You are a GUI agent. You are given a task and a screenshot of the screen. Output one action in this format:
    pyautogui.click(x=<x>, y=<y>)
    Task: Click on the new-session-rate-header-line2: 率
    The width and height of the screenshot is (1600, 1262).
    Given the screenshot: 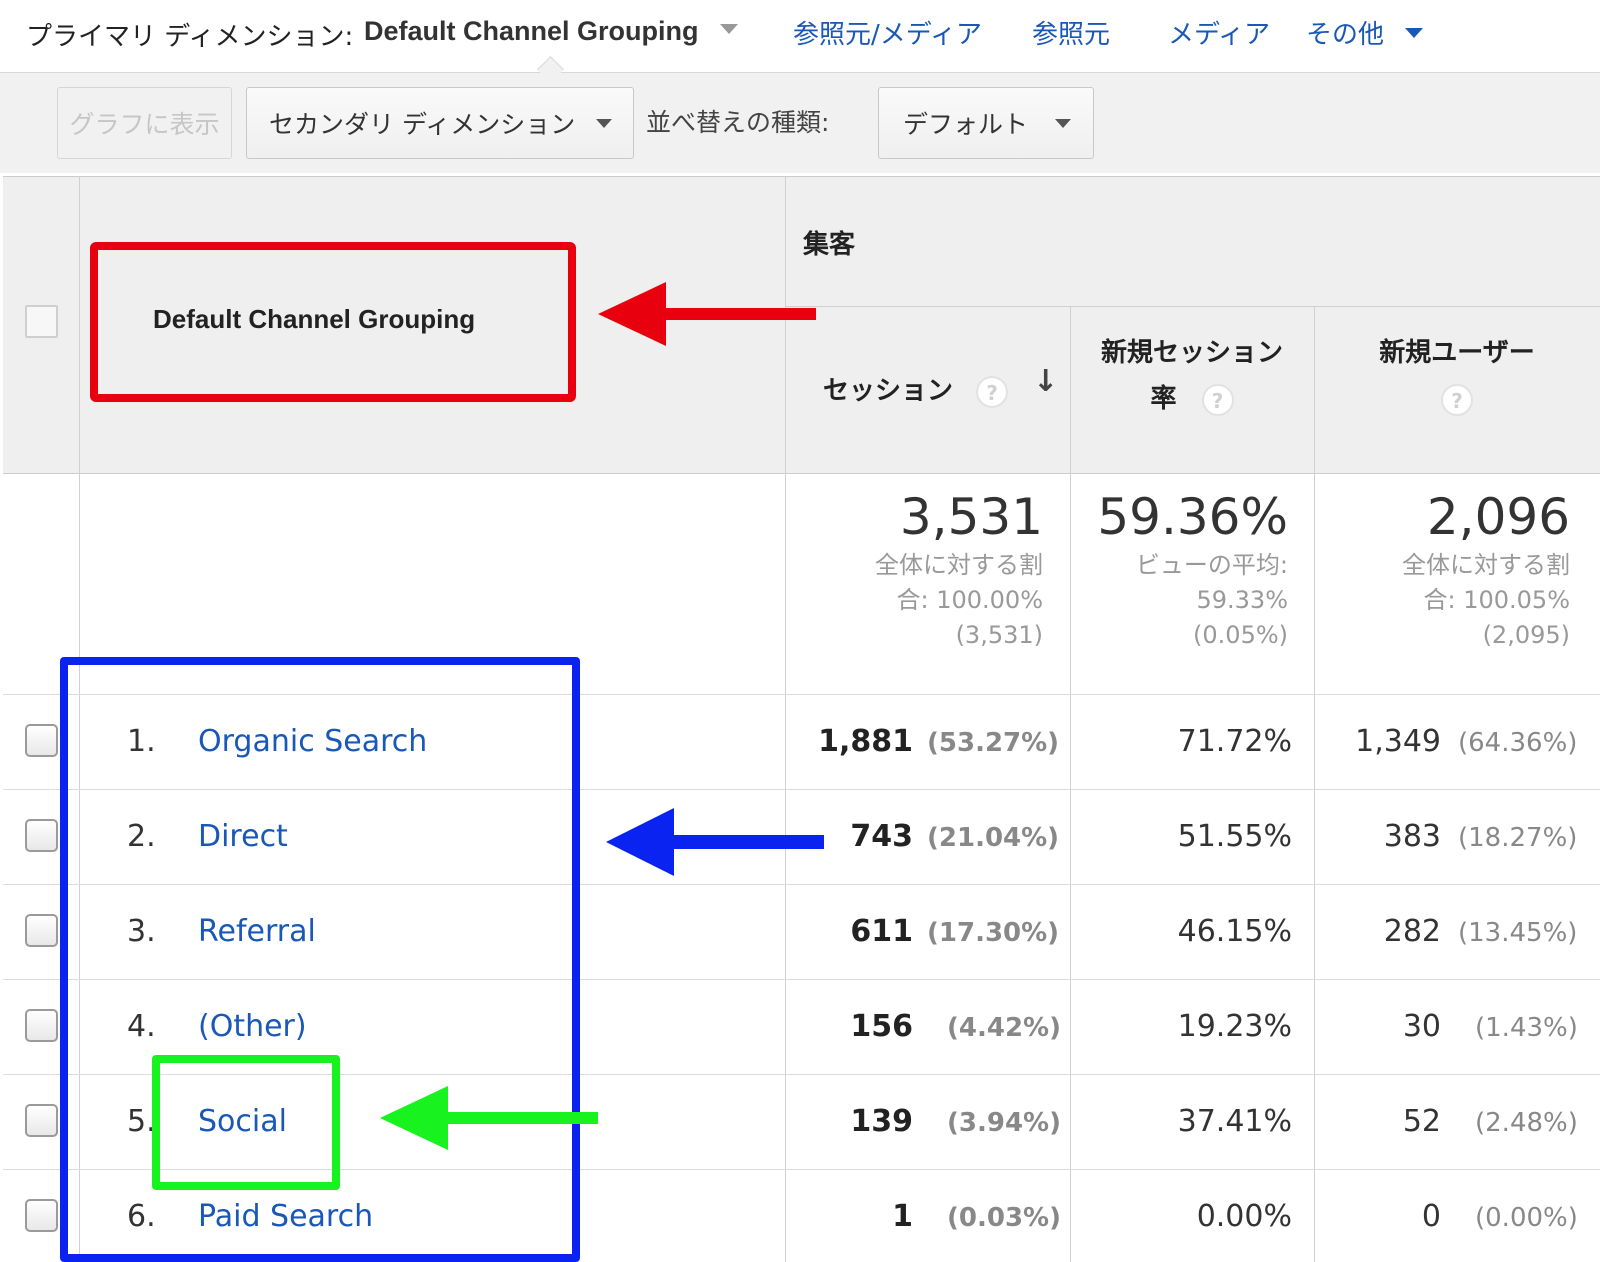 What is the action you would take?
    pyautogui.click(x=1163, y=399)
    